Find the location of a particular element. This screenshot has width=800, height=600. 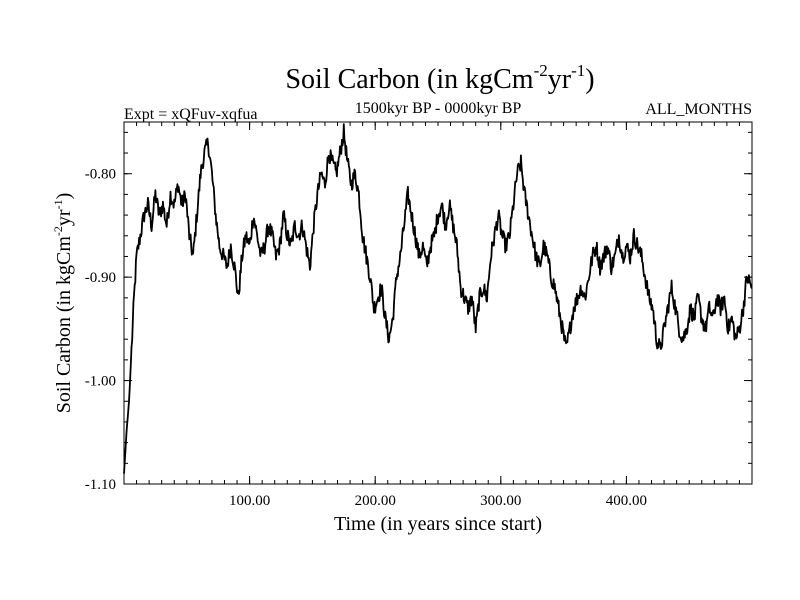

subtitle-right: ALL_MONTHS is located at coordinates (698, 109).